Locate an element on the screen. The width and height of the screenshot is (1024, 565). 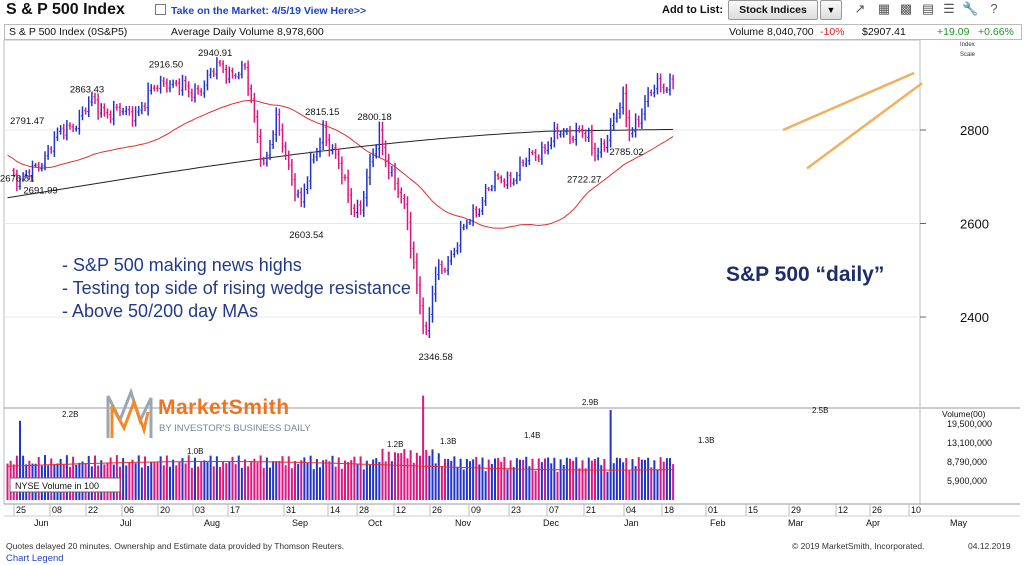
wedge-upper-line is located at coordinates (848, 101).